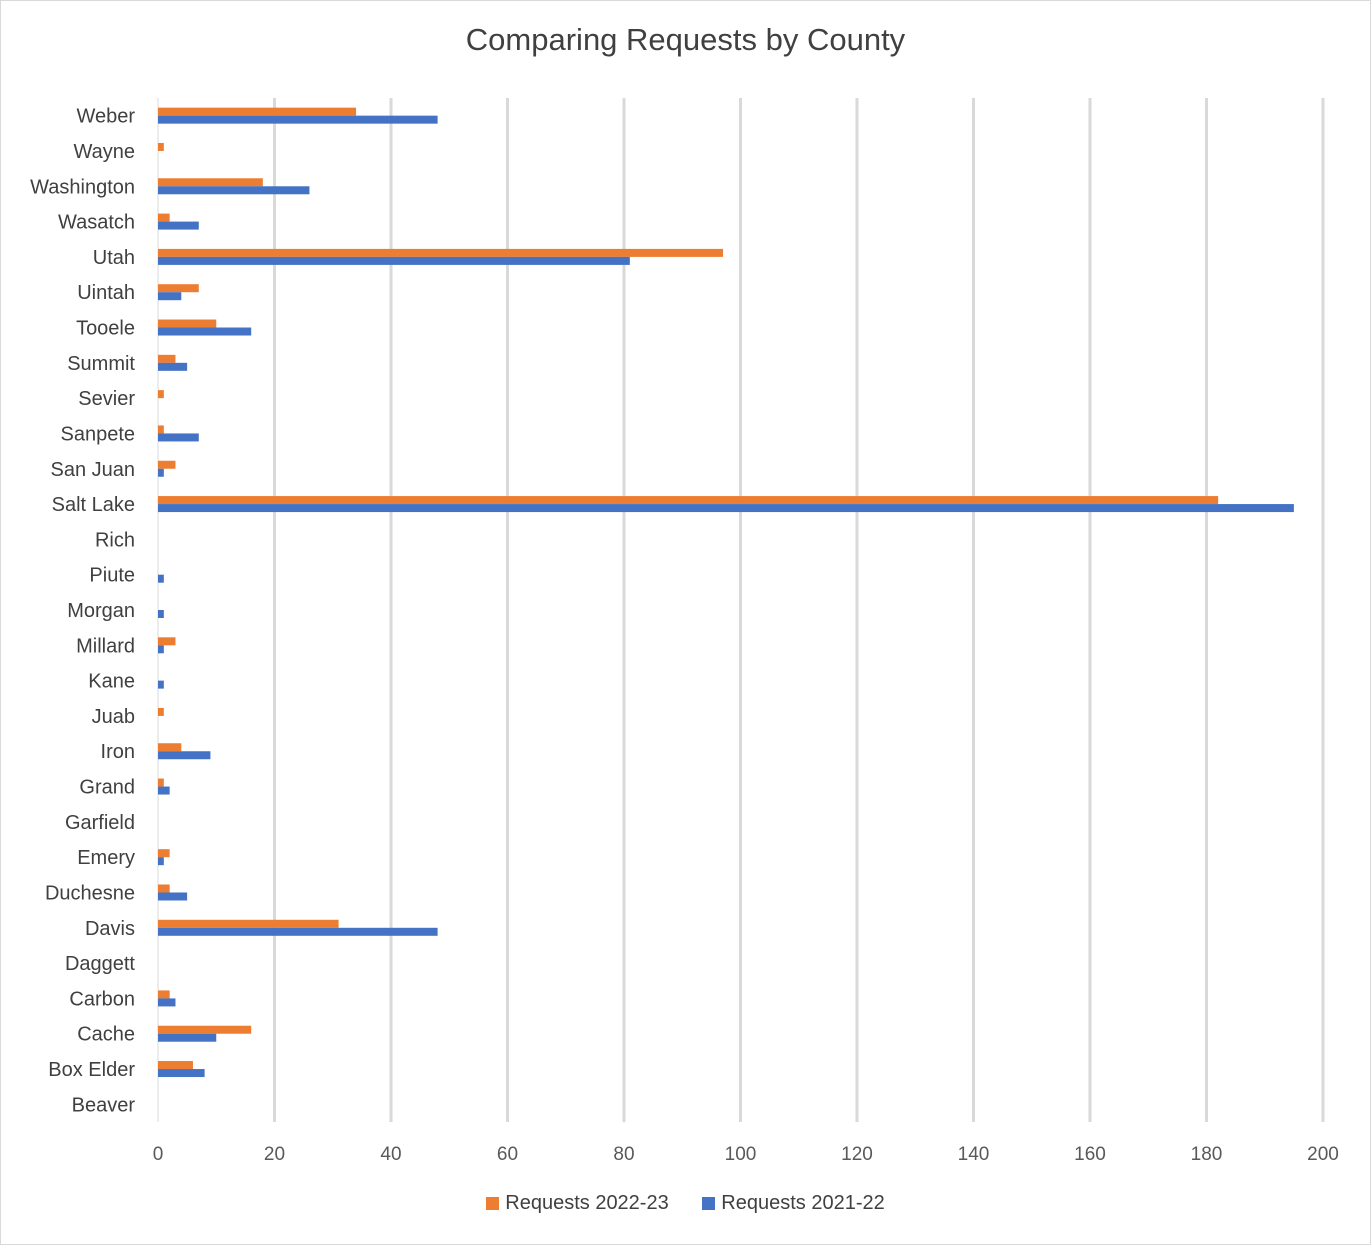 Image resolution: width=1371 pixels, height=1245 pixels. What do you see at coordinates (158, 1154) in the screenshot?
I see `x-tick-label: 0` at bounding box center [158, 1154].